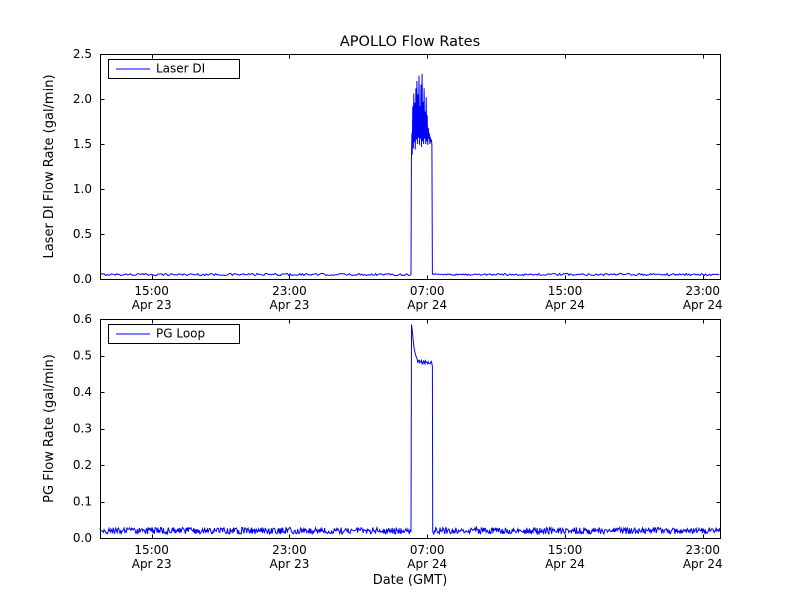 The height and width of the screenshot is (600, 800). Describe the element at coordinates (82, 392) in the screenshot. I see `y-tick-label: 0.4` at that location.